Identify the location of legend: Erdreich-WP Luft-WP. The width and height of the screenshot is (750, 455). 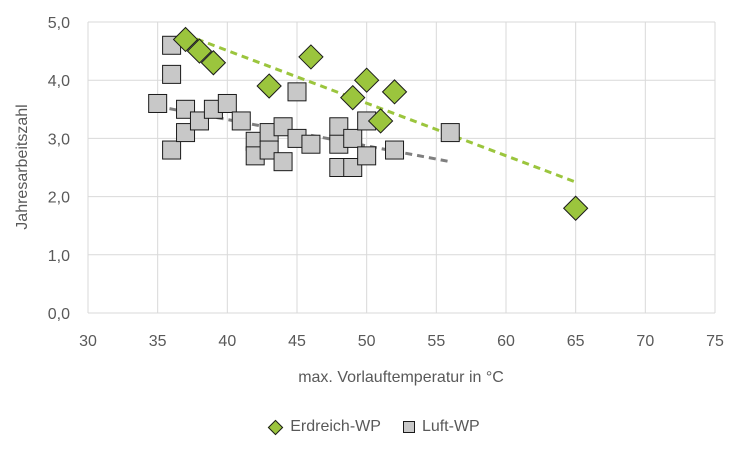
(375, 427).